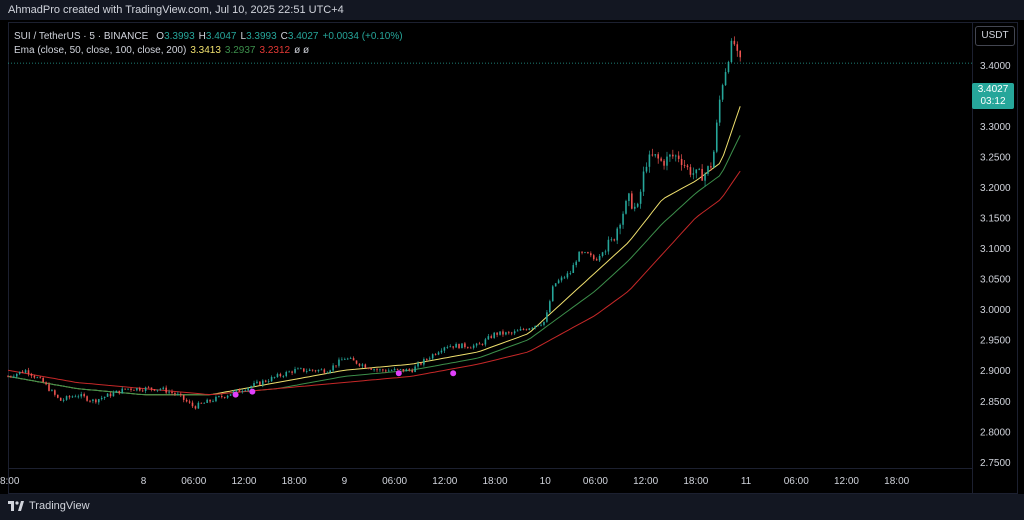 The height and width of the screenshot is (520, 1024). I want to click on price-axis-tick: 3.1500, so click(995, 219).